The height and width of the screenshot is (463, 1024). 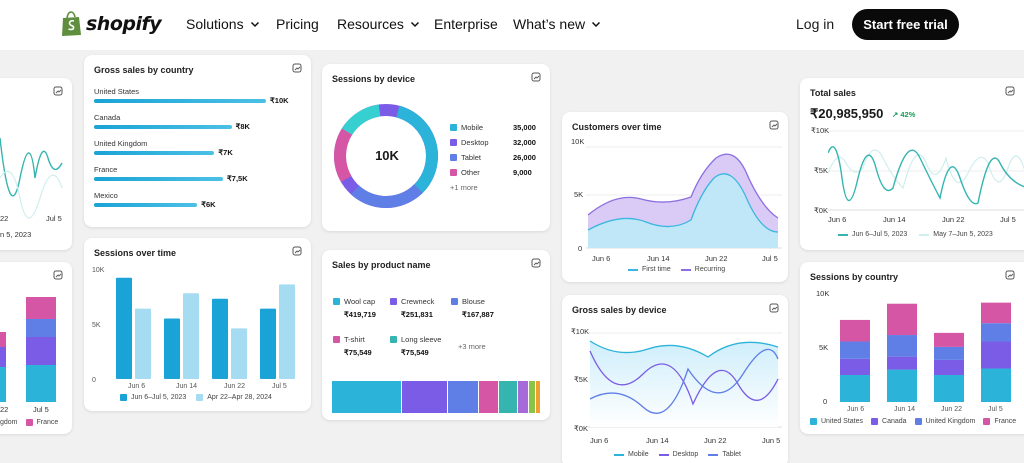 I want to click on nav-whats-new-label: What’s new, so click(x=549, y=24).